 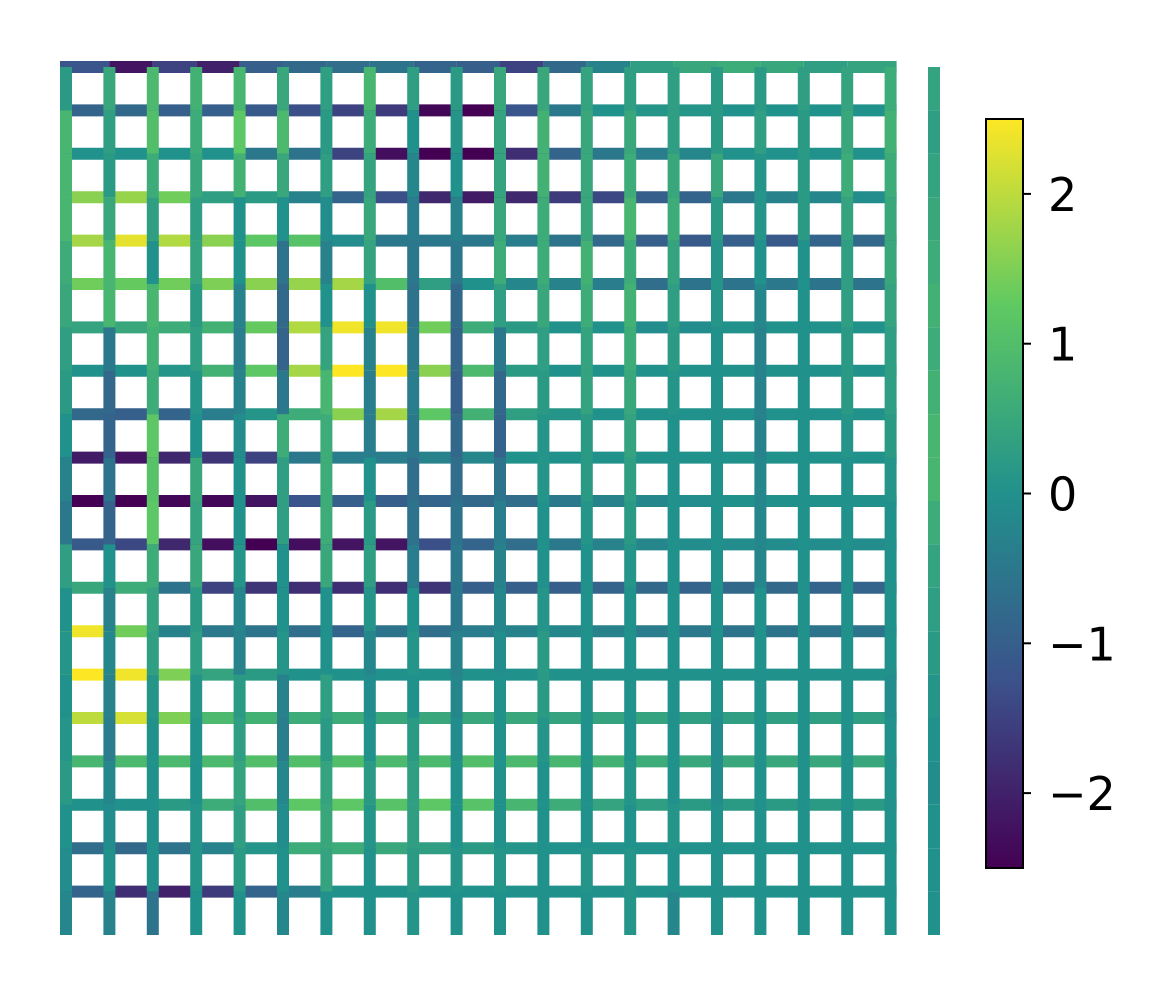 I want to click on colorbar-gradient, so click(x=1004, y=493).